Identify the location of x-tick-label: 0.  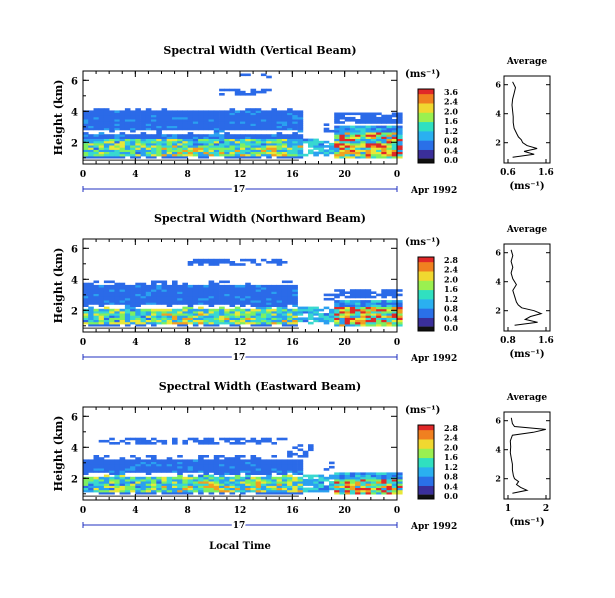
(397, 343).